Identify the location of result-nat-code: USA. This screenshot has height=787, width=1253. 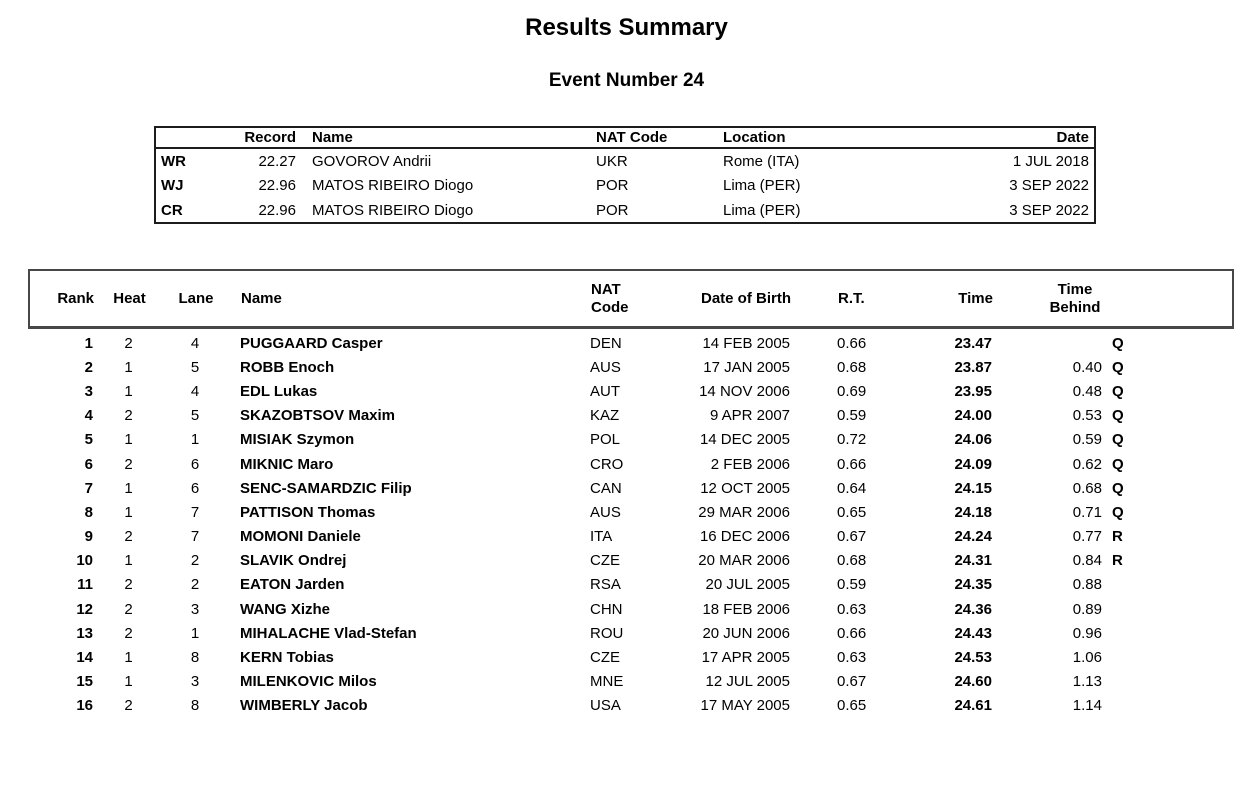
(605, 706).